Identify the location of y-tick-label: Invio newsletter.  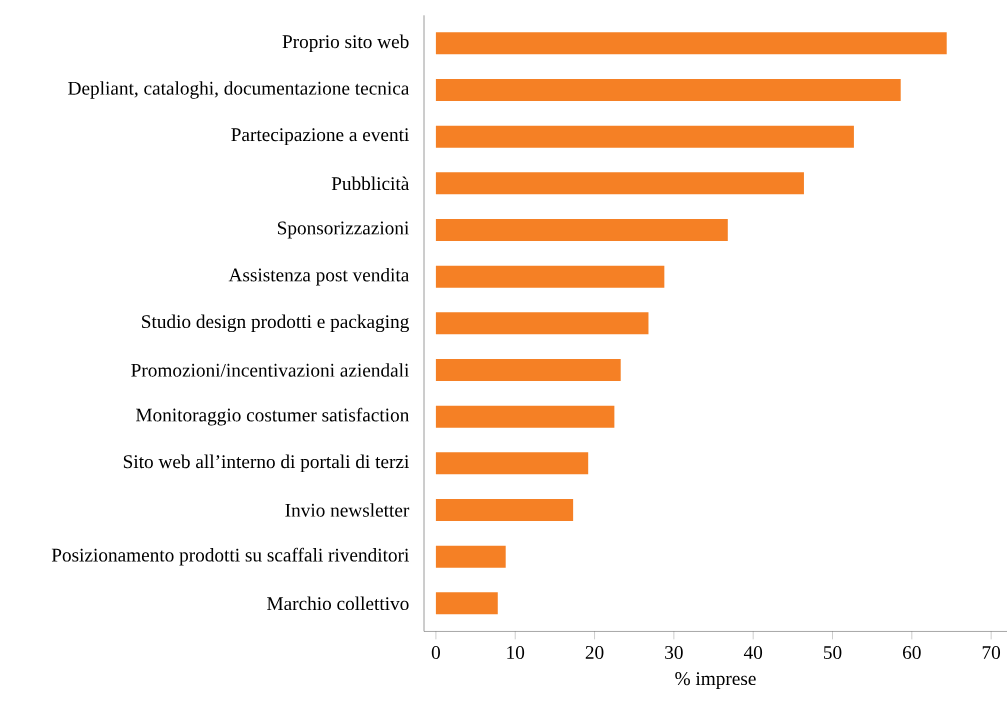
(347, 510).